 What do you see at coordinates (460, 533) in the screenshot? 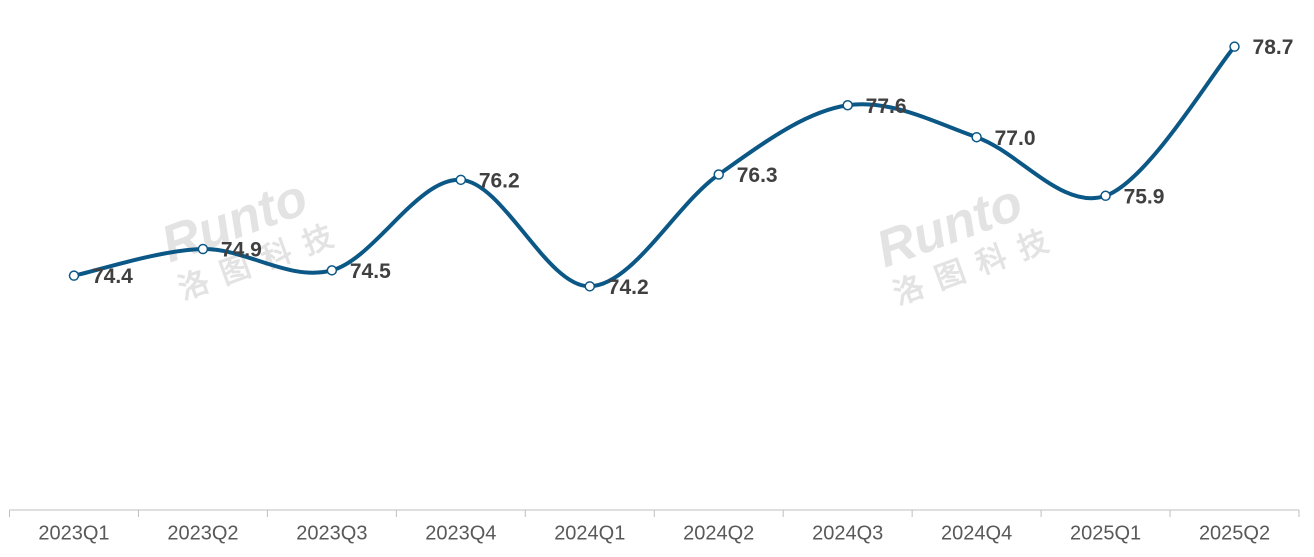
I see `x-tick-label: 2023Q4` at bounding box center [460, 533].